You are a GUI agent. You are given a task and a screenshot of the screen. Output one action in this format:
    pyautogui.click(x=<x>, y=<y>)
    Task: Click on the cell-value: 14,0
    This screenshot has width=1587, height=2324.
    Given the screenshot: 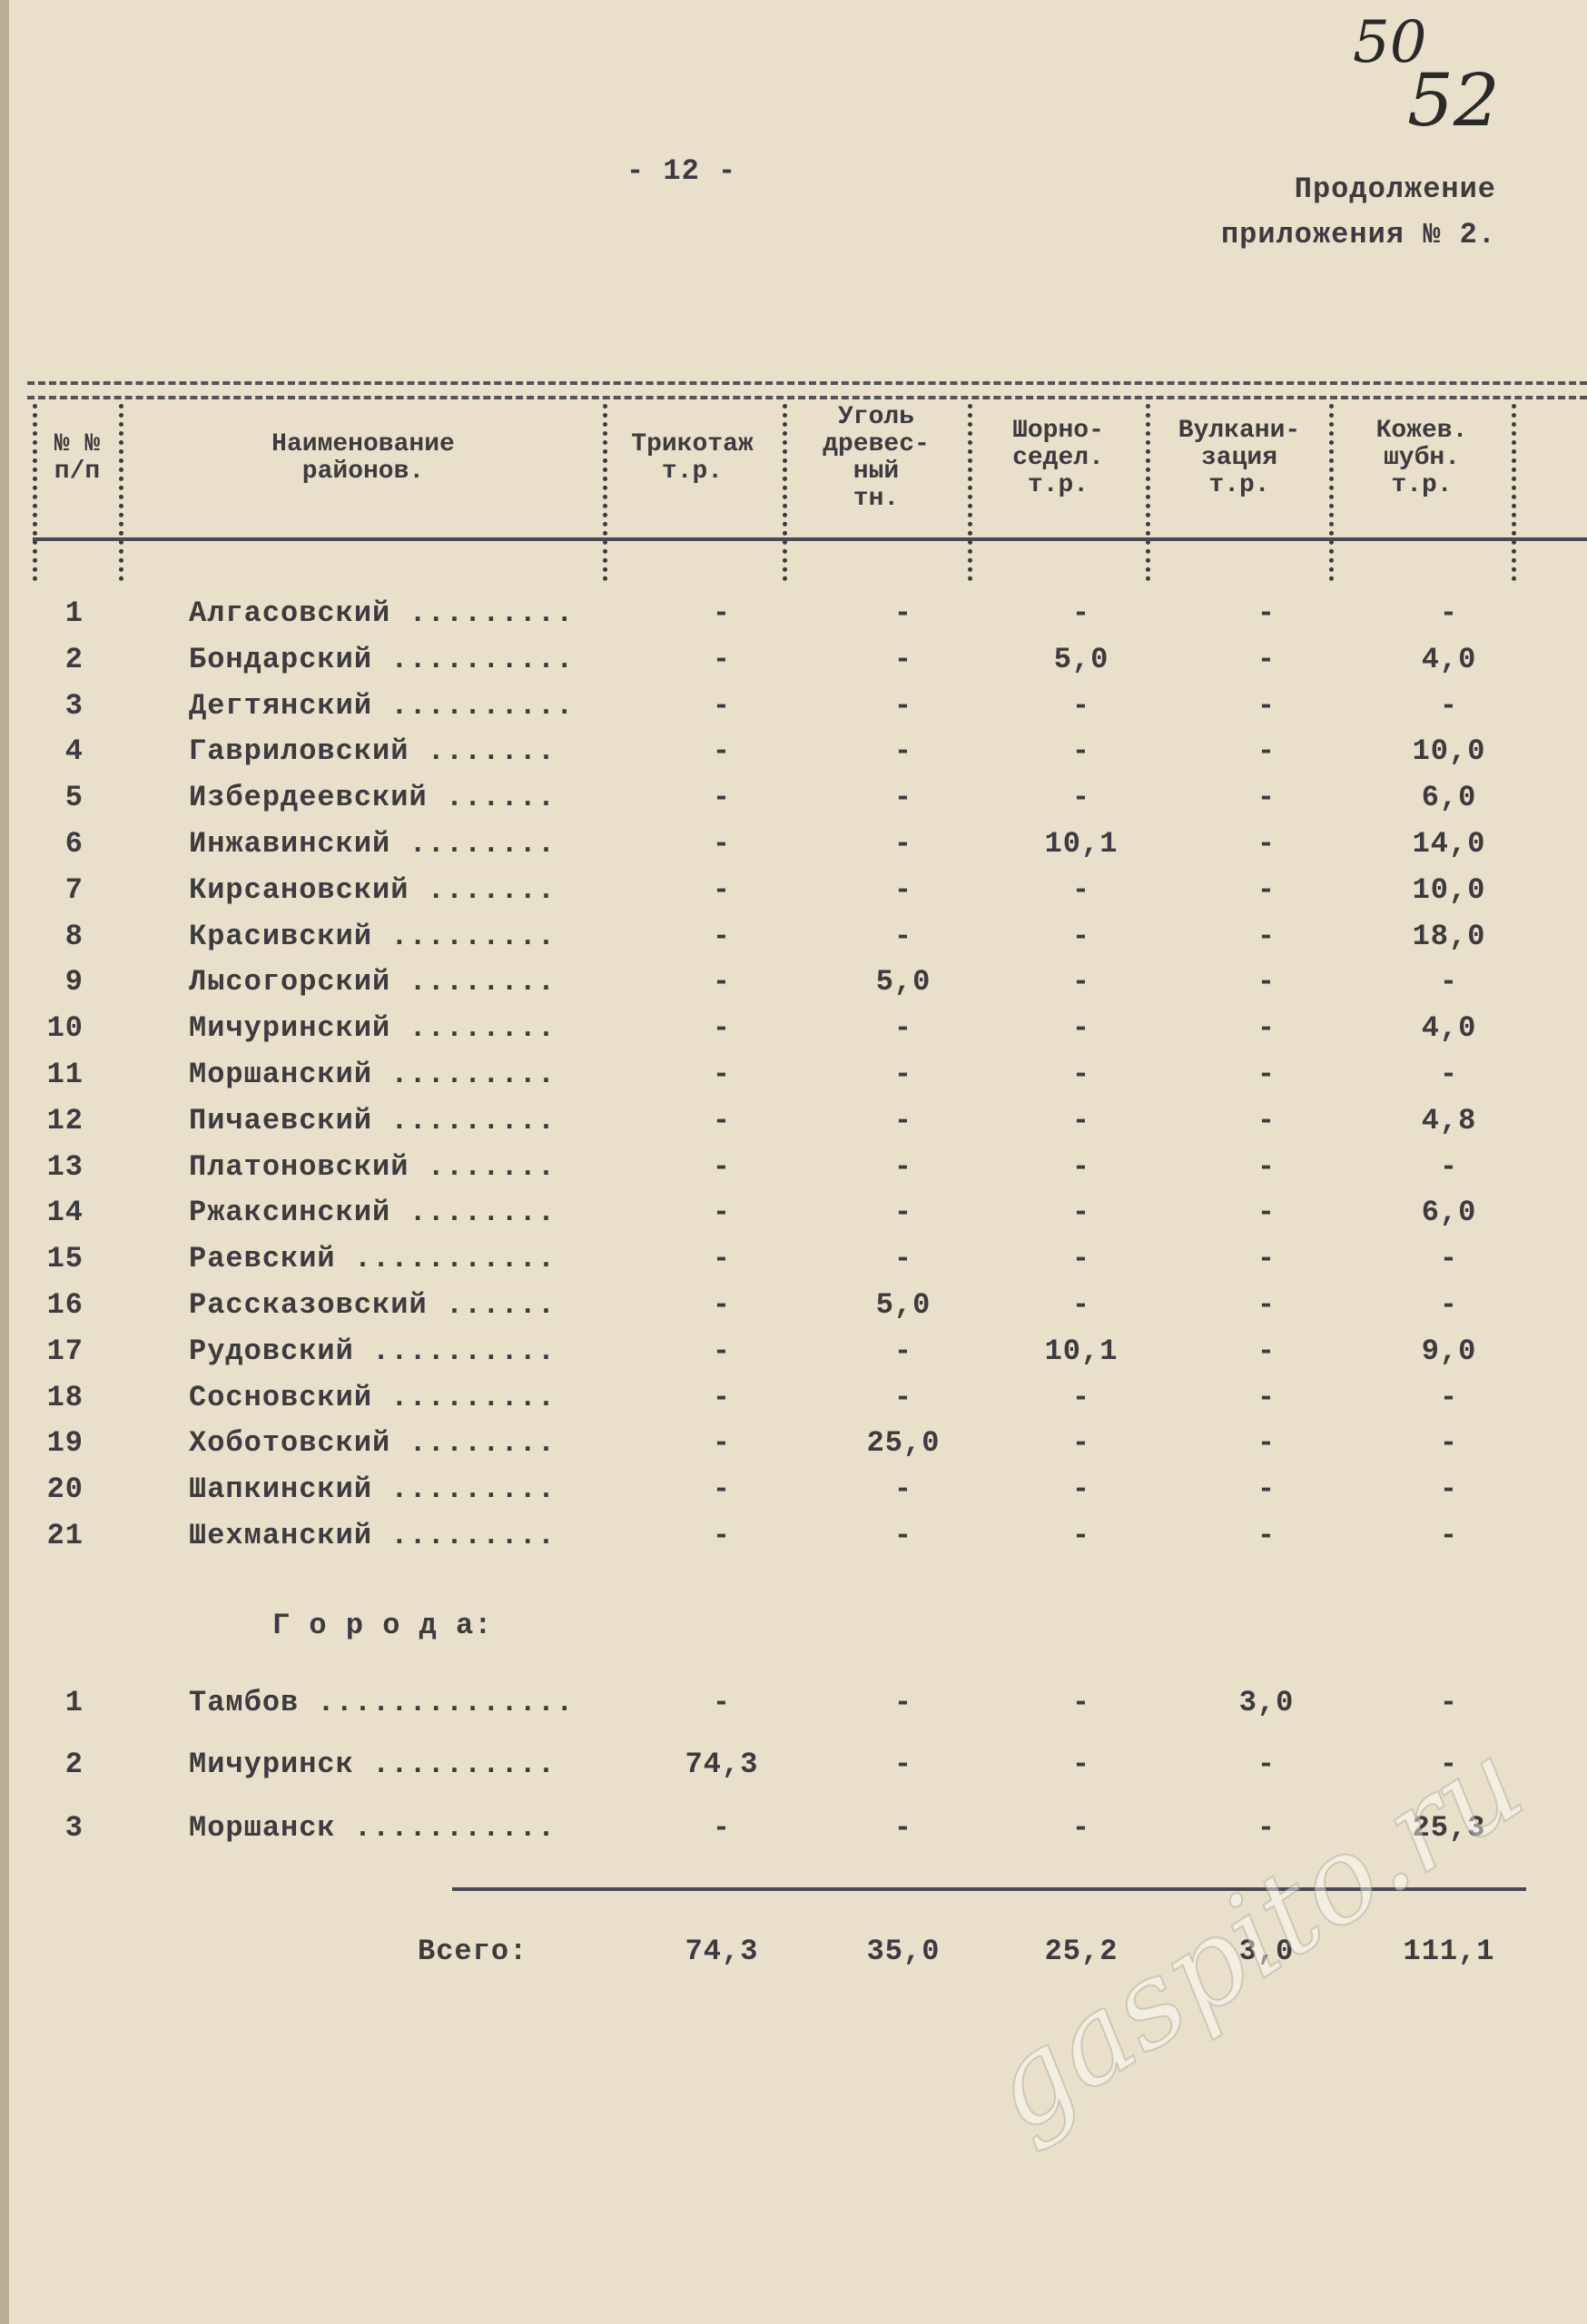 What is the action you would take?
    pyautogui.click(x=1449, y=844)
    